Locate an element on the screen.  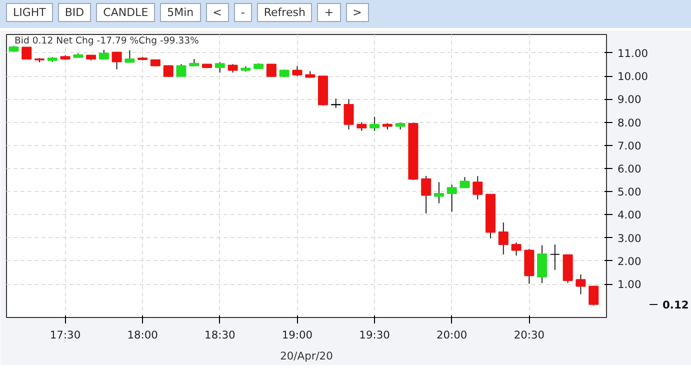
x-tick-label: 20:30 is located at coordinates (529, 335).